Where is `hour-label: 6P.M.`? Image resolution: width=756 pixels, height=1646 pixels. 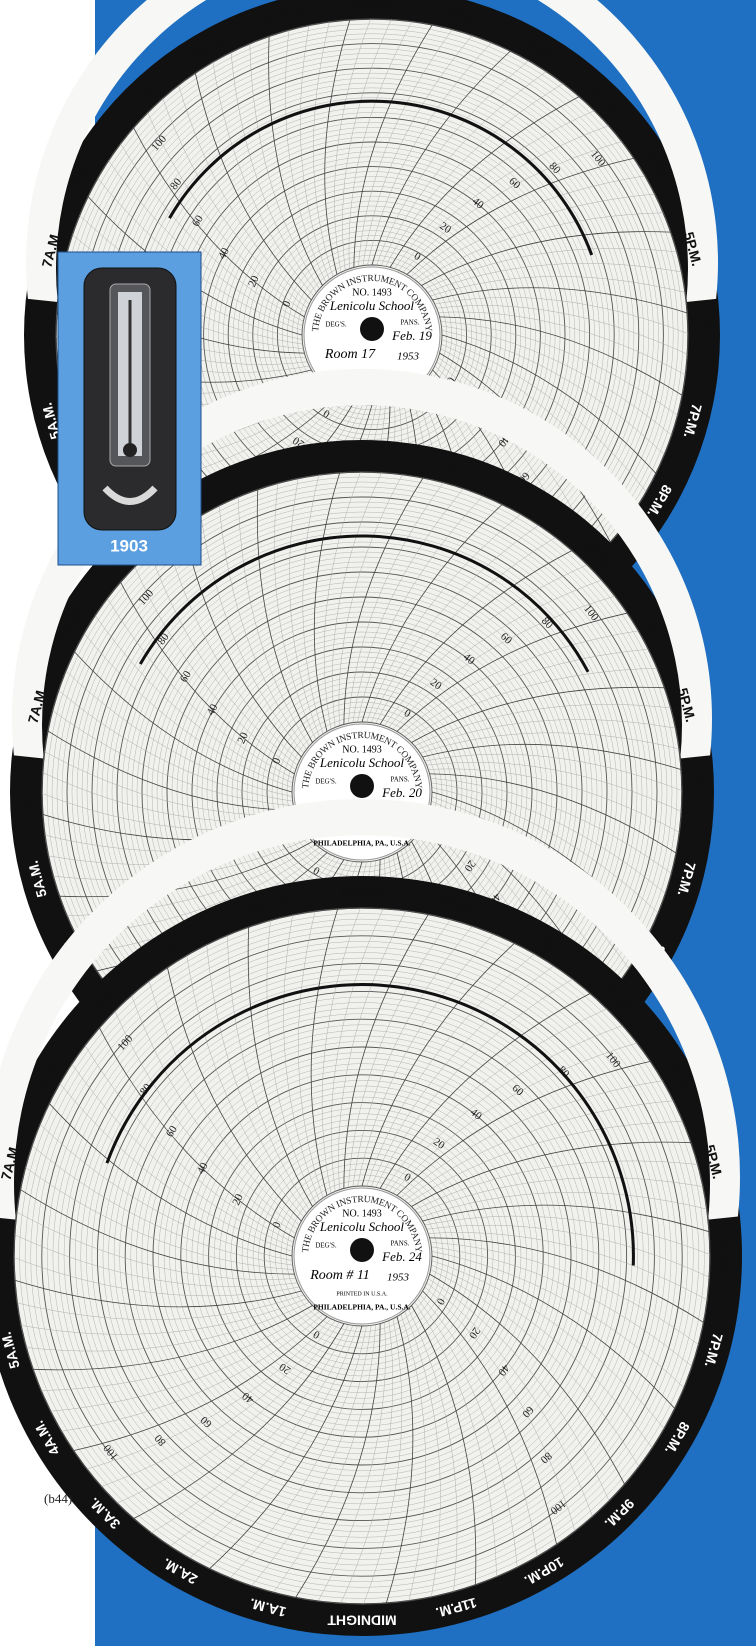 hour-label: 6P.M. is located at coordinates (726, 1256).